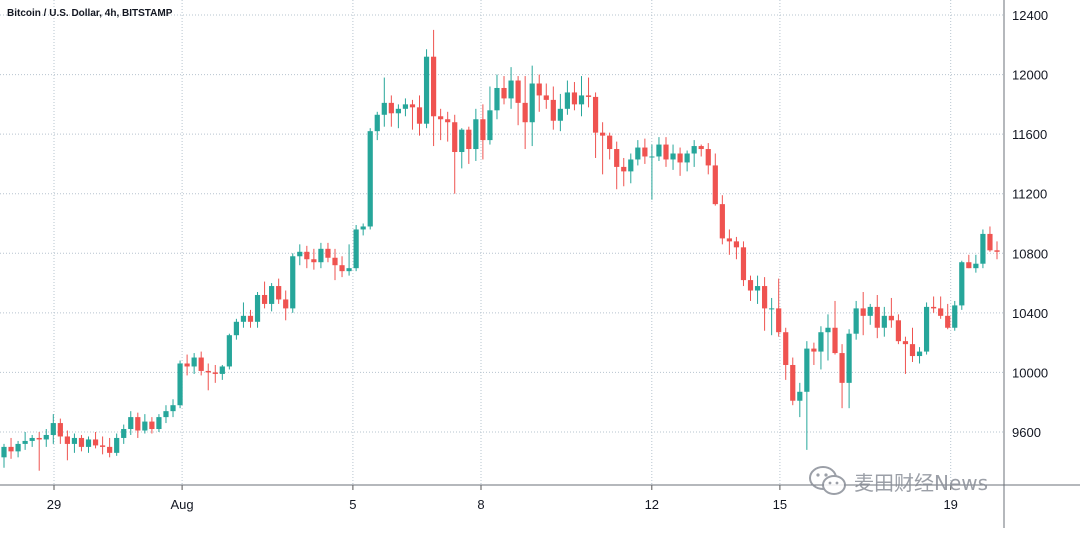 The image size is (1080, 533). What do you see at coordinates (1026, 432) in the screenshot?
I see `y-tick-label: 9600` at bounding box center [1026, 432].